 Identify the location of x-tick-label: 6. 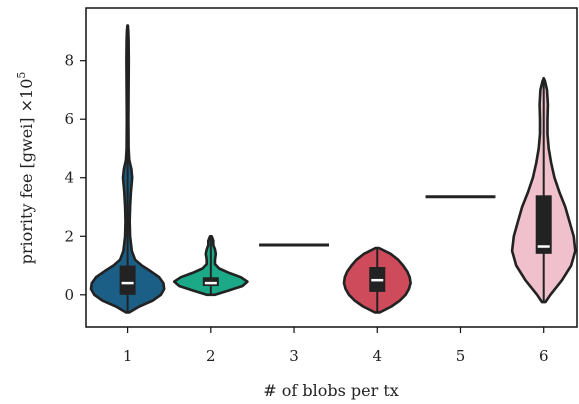
(544, 356).